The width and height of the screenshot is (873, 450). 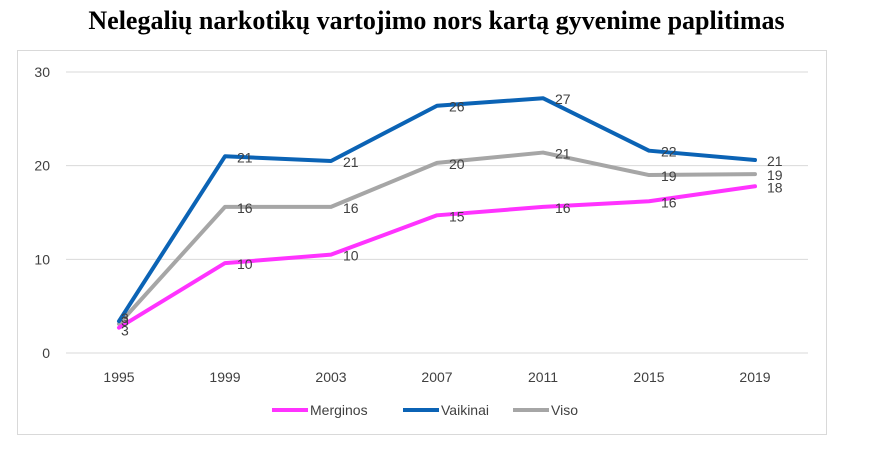 What do you see at coordinates (125, 321) in the screenshot?
I see `data-label-viso: 3` at bounding box center [125, 321].